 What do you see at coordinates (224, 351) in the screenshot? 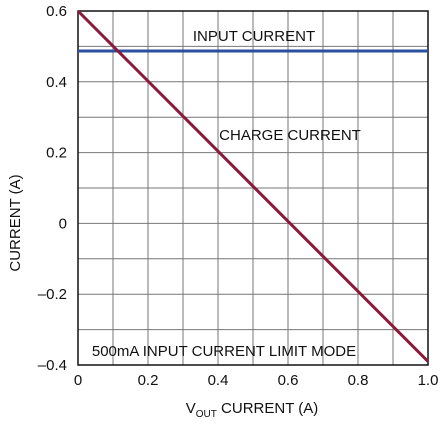
I see `annotation-limit-mode: 500mA INPUT CURRENT LIMIT MODE` at bounding box center [224, 351].